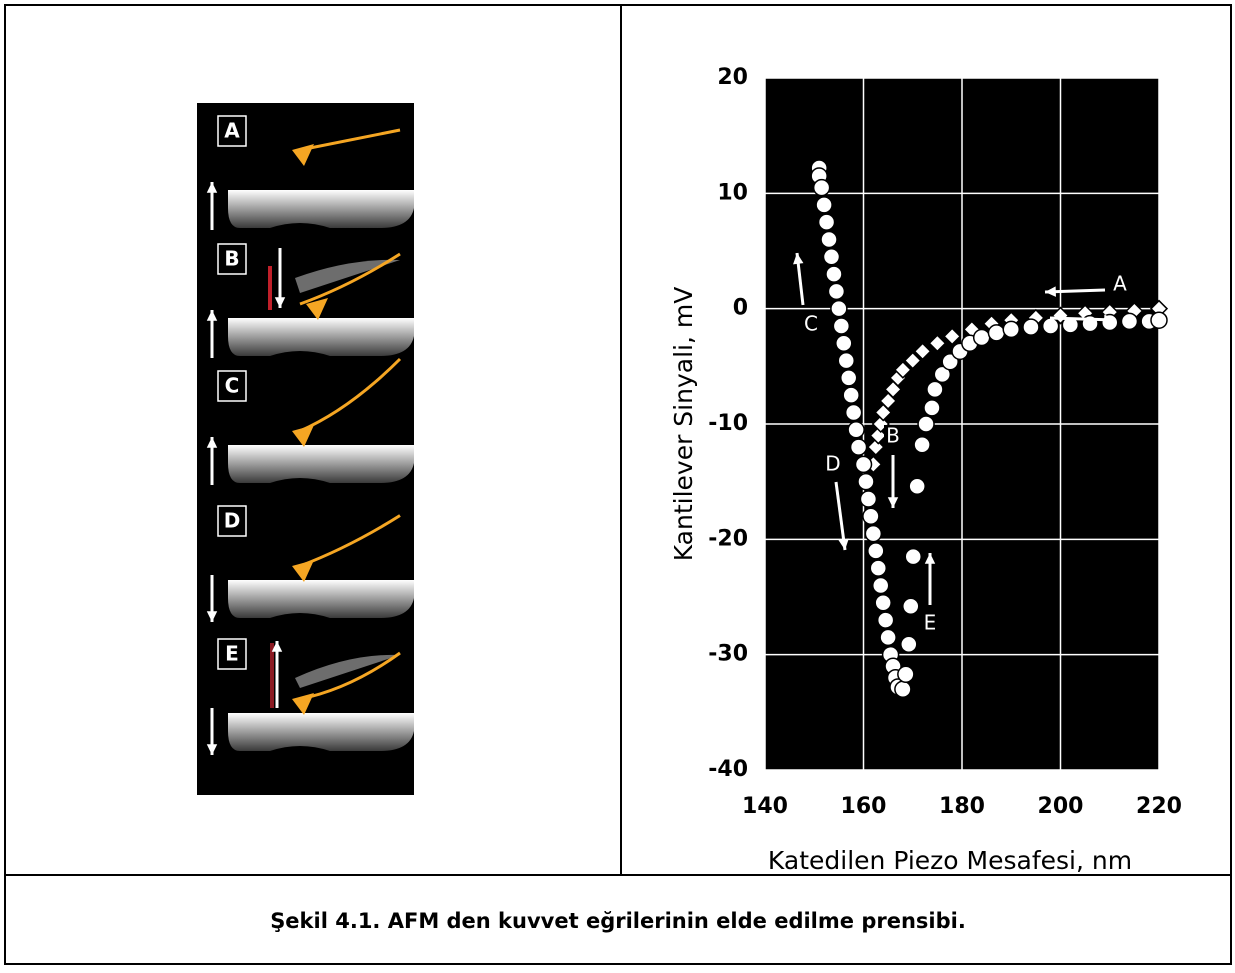 Image resolution: width=1235 pixels, height=973 pixels. I want to click on cantilever-ghost, so click(347, 671).